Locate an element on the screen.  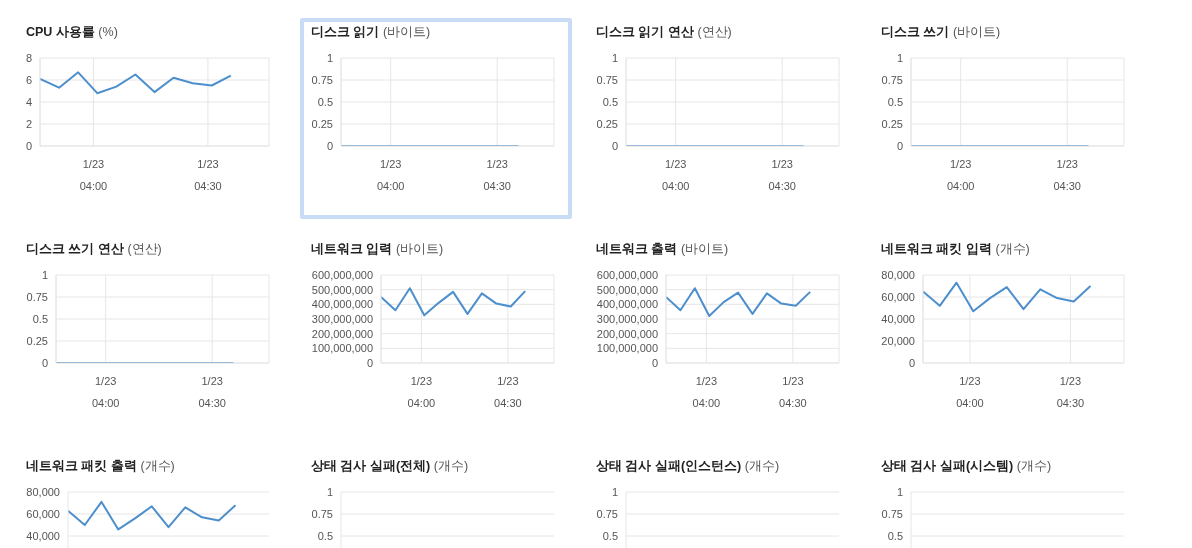
chart-title: 디스크 쓰기 (바이트) is located at coordinates (941, 32).